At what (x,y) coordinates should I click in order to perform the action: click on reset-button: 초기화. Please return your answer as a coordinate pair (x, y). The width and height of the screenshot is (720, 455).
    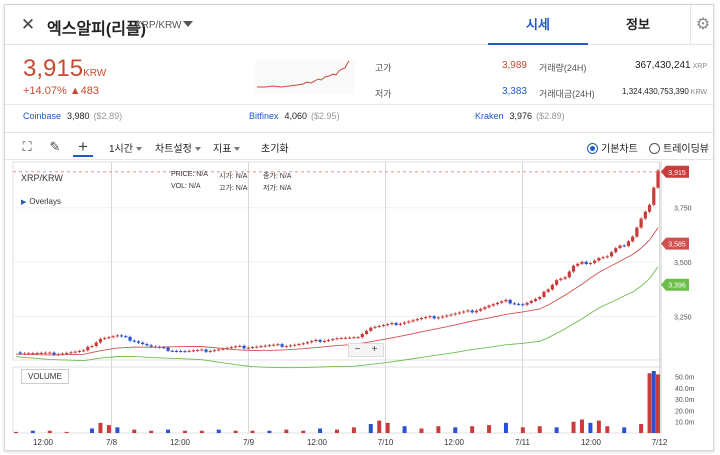
    Looking at the image, I should click on (275, 149).